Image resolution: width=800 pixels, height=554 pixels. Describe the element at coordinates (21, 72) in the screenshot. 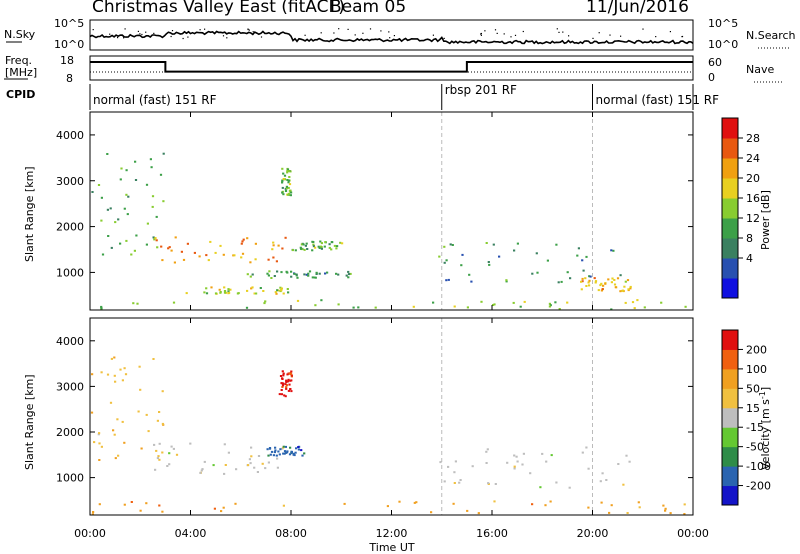

I see `freq-unit-label: [MHz]` at that location.